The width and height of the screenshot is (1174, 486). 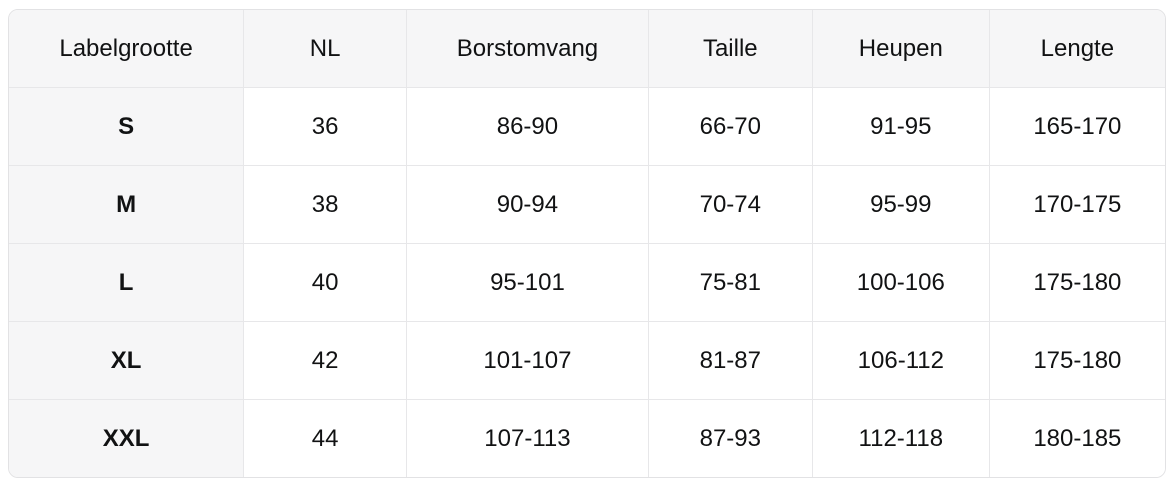 What do you see at coordinates (527, 49) in the screenshot?
I see `column-header-chest: Borstomvang` at bounding box center [527, 49].